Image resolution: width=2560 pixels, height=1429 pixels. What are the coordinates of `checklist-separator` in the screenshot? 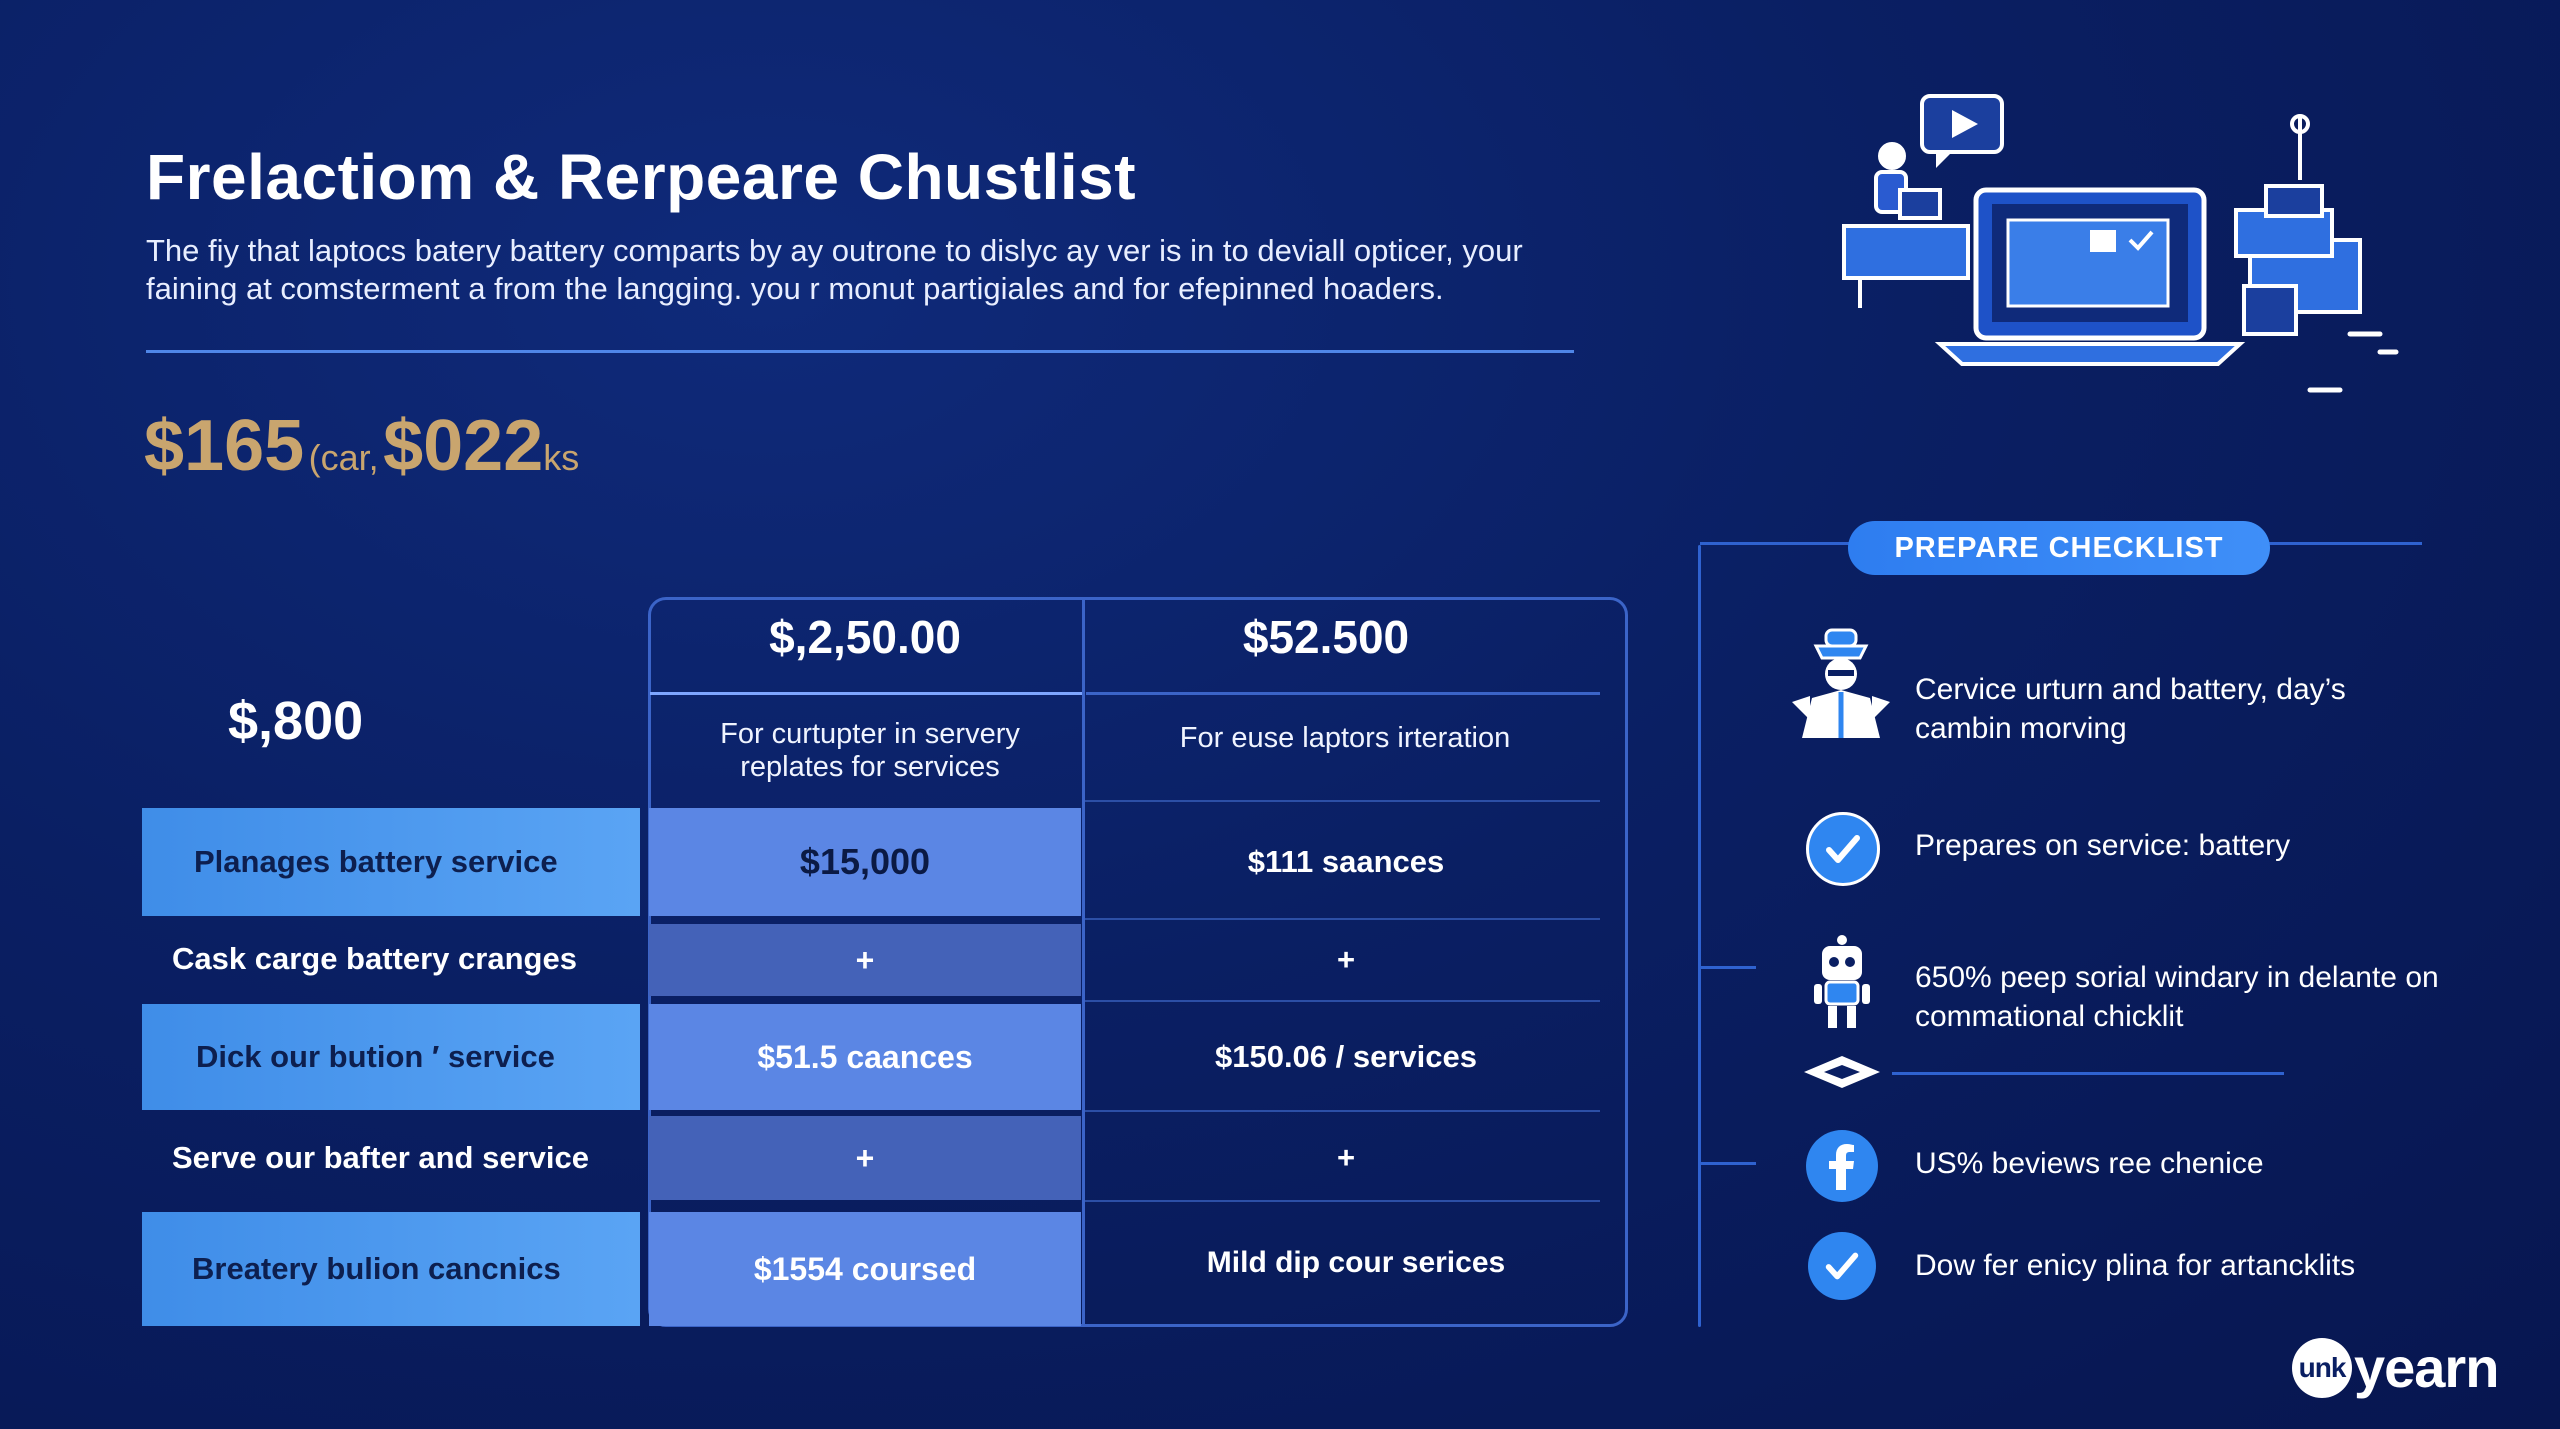 It's located at (2088, 1073).